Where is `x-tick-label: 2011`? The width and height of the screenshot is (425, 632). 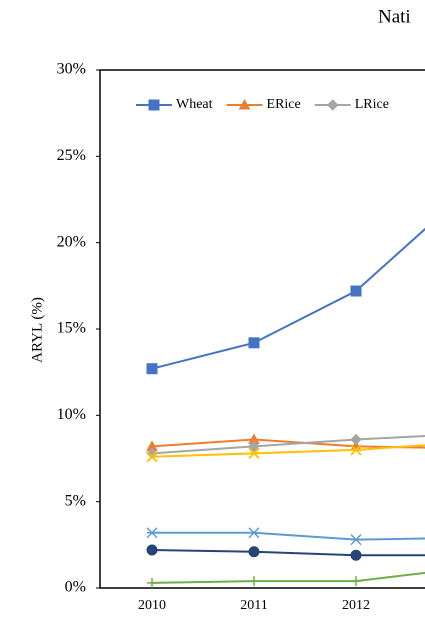 x-tick-label: 2011 is located at coordinates (253, 605).